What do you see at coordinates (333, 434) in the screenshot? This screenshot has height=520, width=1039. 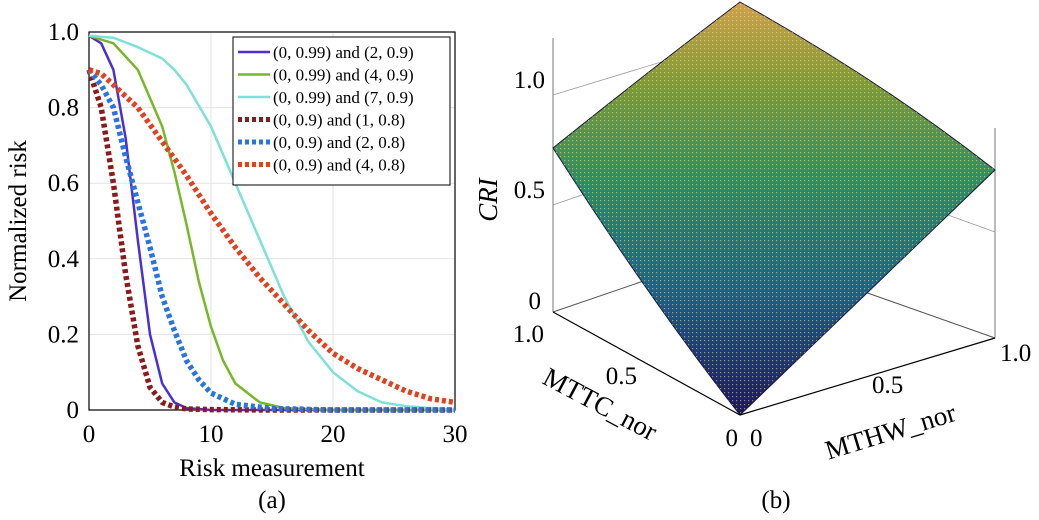 I see `x-tick-label: 20` at bounding box center [333, 434].